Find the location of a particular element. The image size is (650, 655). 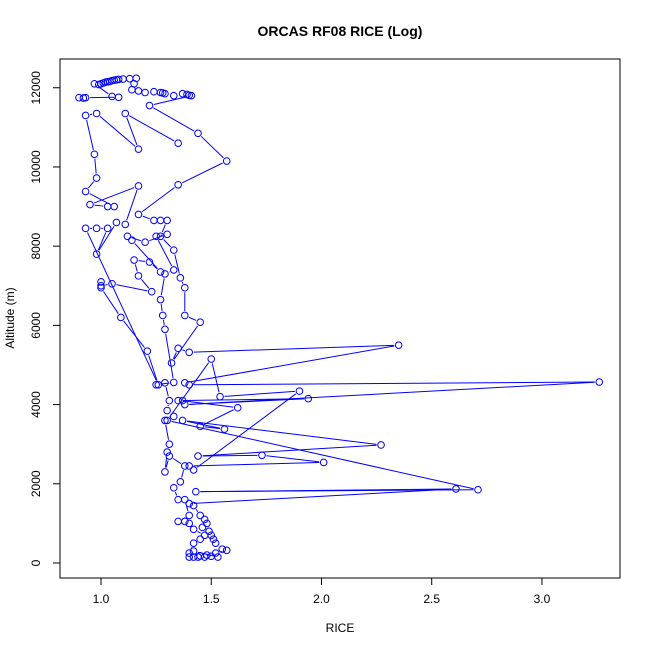

y-tick-label: 4000 is located at coordinates (36, 404).